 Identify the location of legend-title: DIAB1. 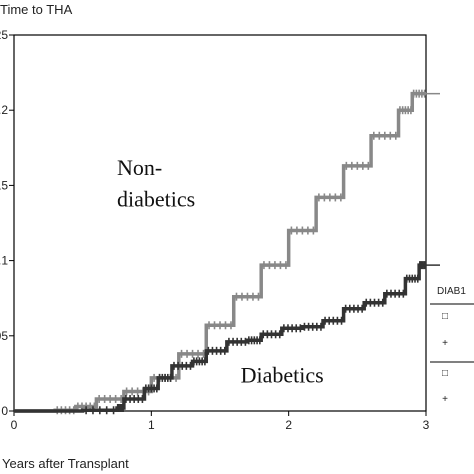
(451, 291).